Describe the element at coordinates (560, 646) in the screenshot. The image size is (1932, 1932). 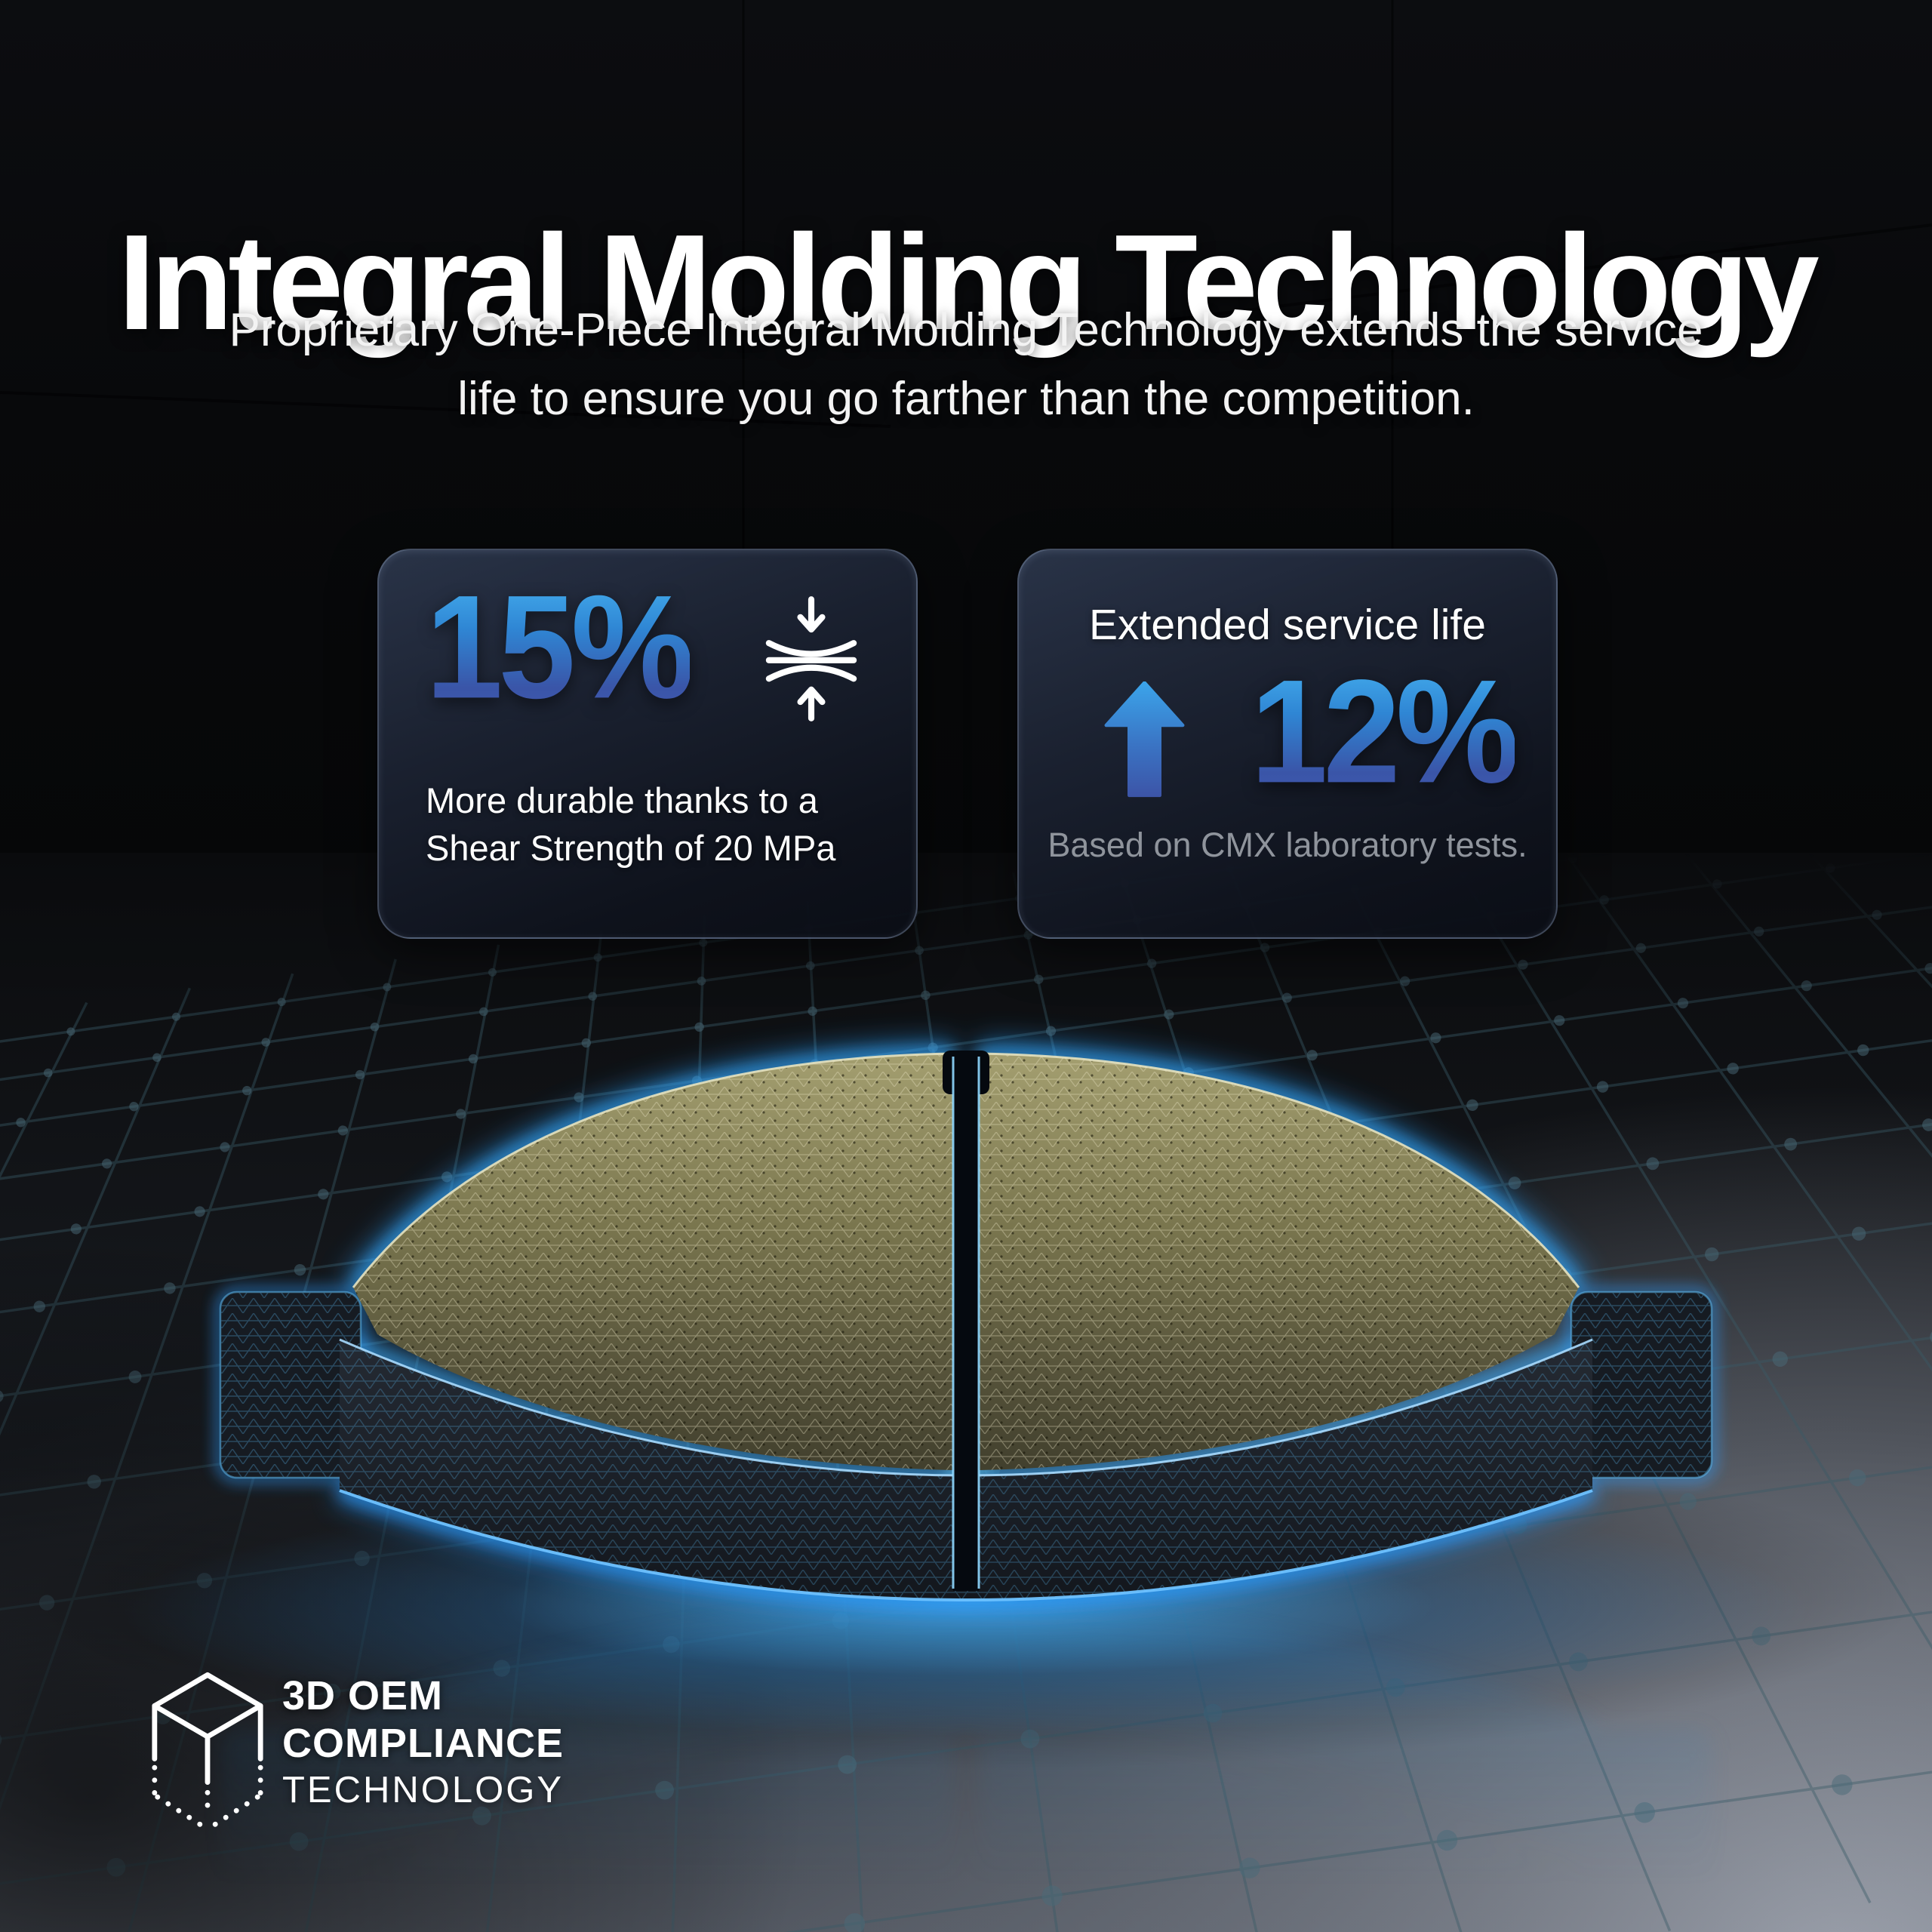
I see `durability-stat-value: 15%` at that location.